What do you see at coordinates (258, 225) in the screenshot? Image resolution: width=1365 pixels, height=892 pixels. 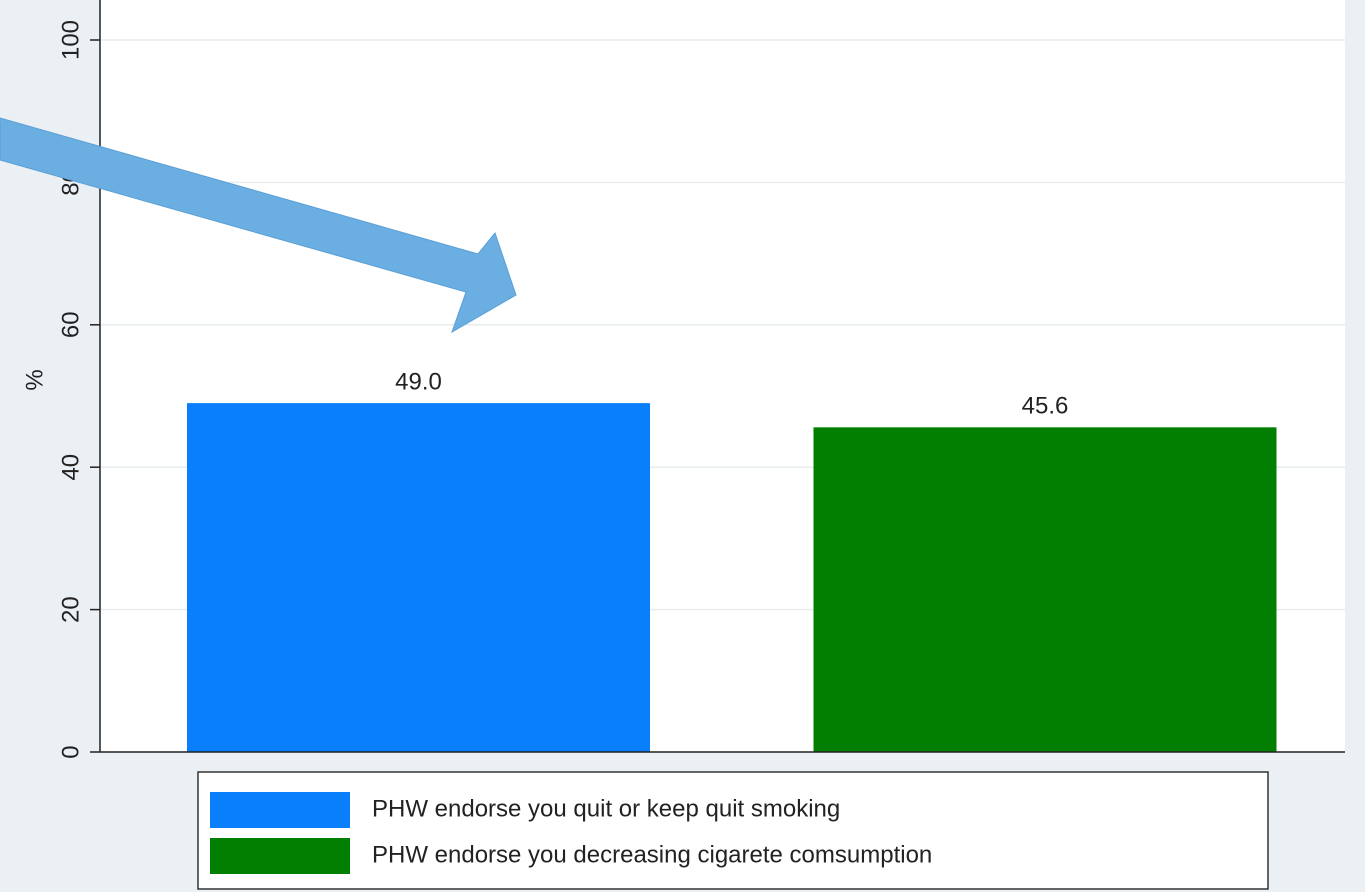 I see `annotation-arrow` at bounding box center [258, 225].